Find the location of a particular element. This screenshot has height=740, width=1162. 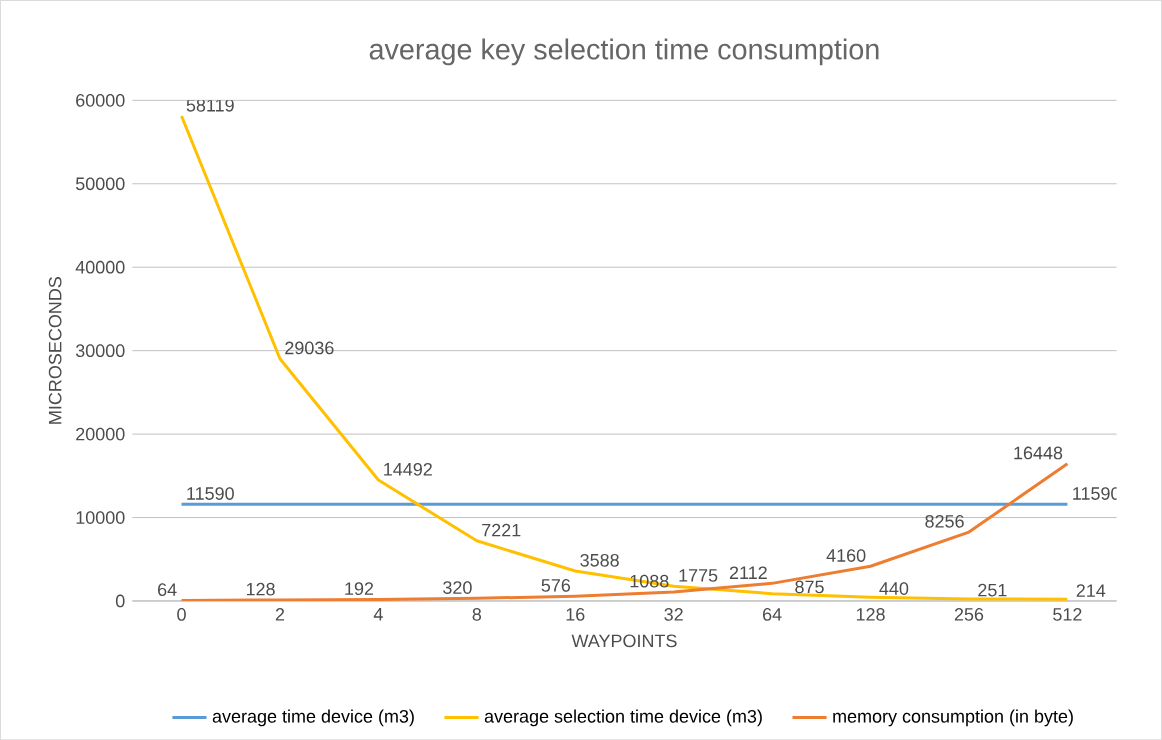

legend-label: memory consumption (in byte) is located at coordinates (953, 718).